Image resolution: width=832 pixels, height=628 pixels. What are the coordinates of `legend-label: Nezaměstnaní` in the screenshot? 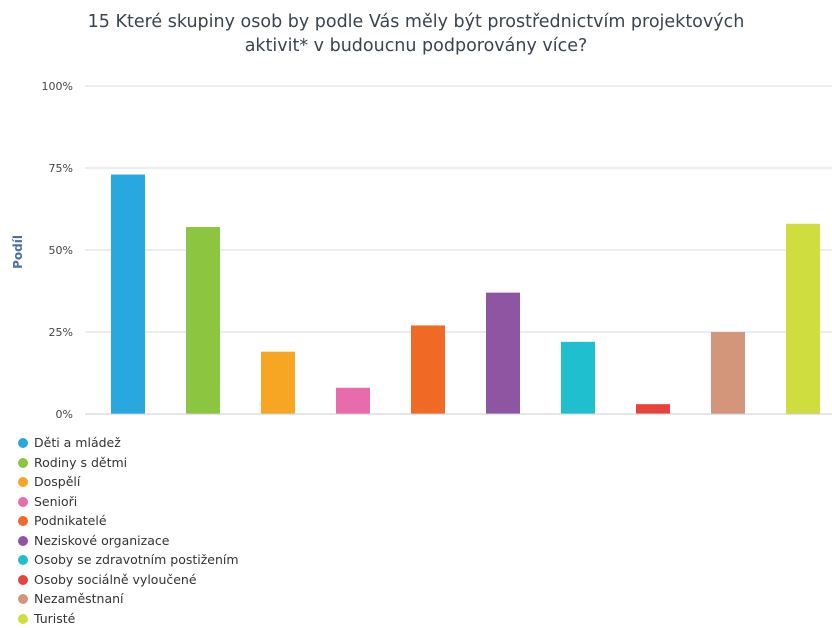 It's located at (79, 598).